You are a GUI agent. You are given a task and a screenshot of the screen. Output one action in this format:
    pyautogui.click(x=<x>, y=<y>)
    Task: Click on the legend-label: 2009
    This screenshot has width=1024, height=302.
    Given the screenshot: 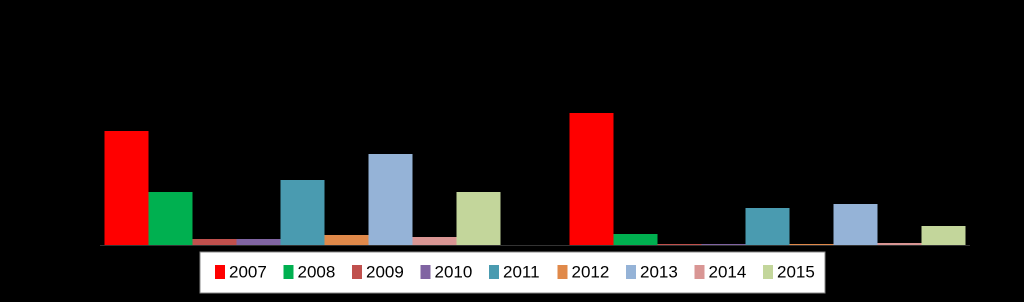 What is the action you would take?
    pyautogui.click(x=385, y=271)
    